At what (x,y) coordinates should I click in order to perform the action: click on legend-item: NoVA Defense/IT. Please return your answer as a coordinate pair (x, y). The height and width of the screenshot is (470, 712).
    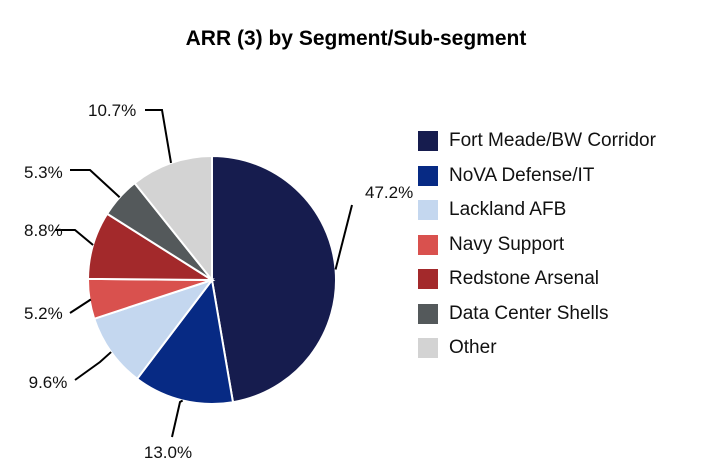
    Looking at the image, I should click on (537, 176).